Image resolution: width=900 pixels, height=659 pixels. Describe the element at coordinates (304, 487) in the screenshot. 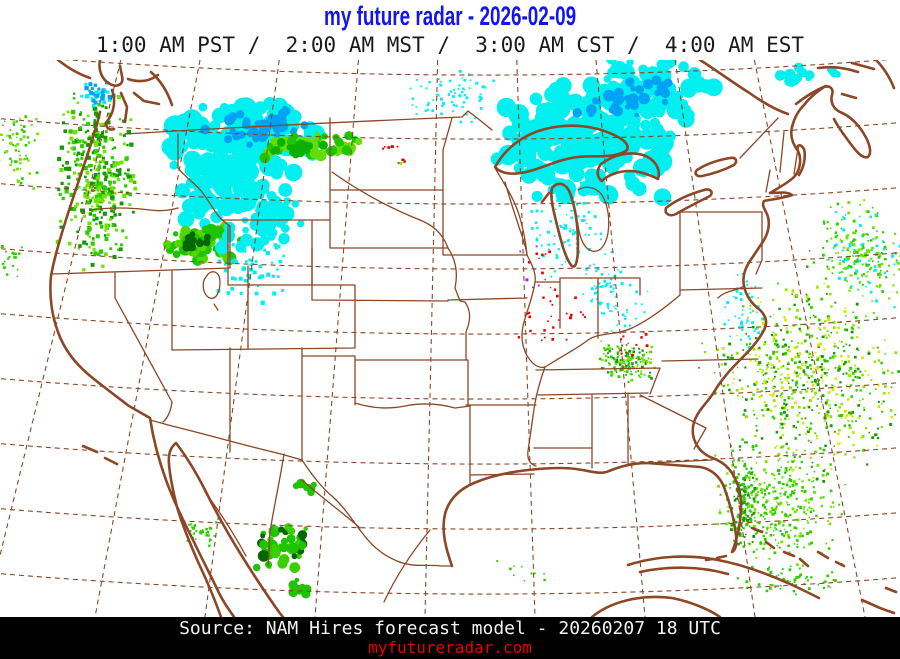

I see `precip-bigbend-rain` at that location.